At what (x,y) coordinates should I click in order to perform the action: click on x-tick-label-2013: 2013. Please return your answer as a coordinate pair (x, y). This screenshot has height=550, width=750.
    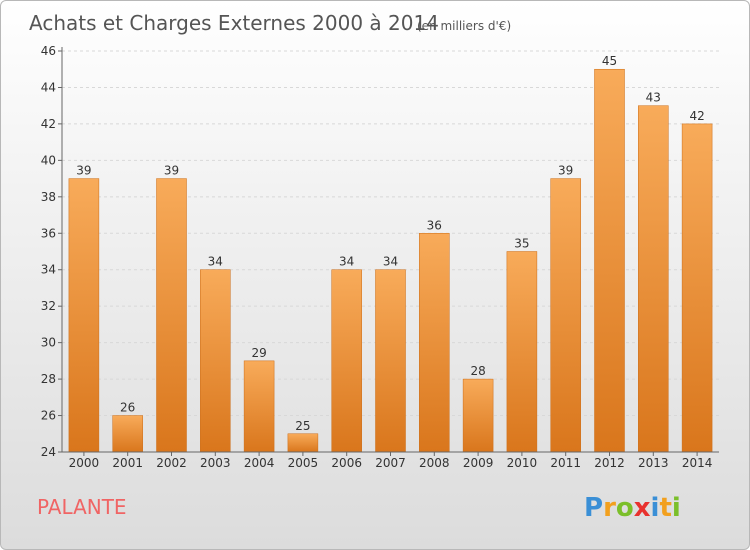
    Looking at the image, I should click on (653, 463).